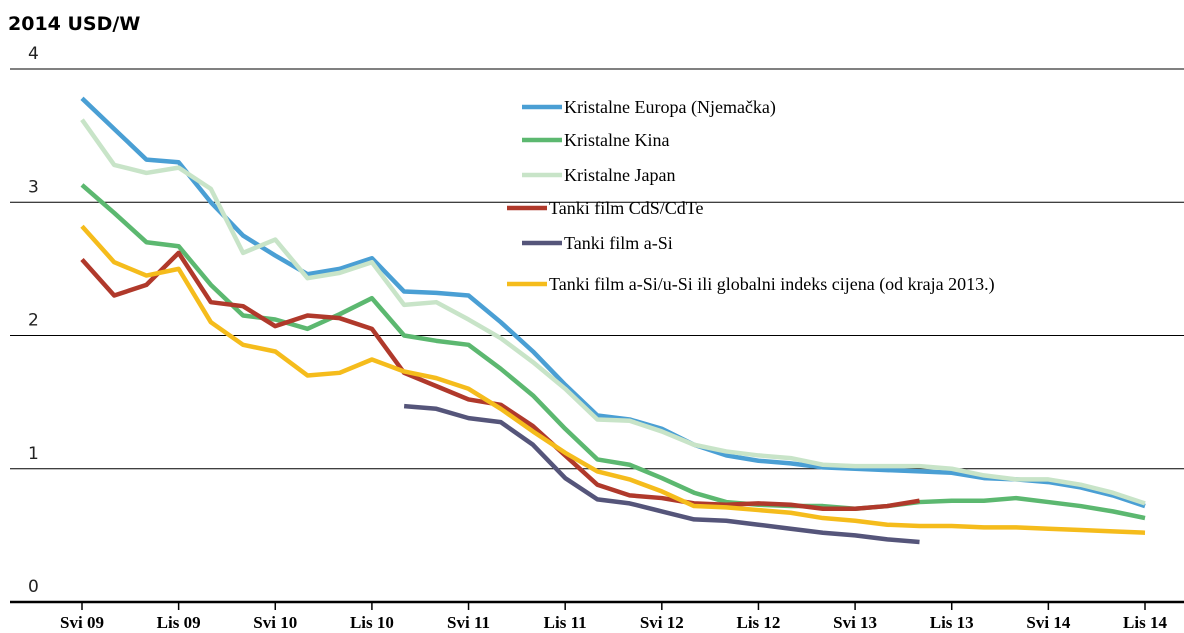  I want to click on legend-label: Tanki film CdS/CdTe, so click(626, 208).